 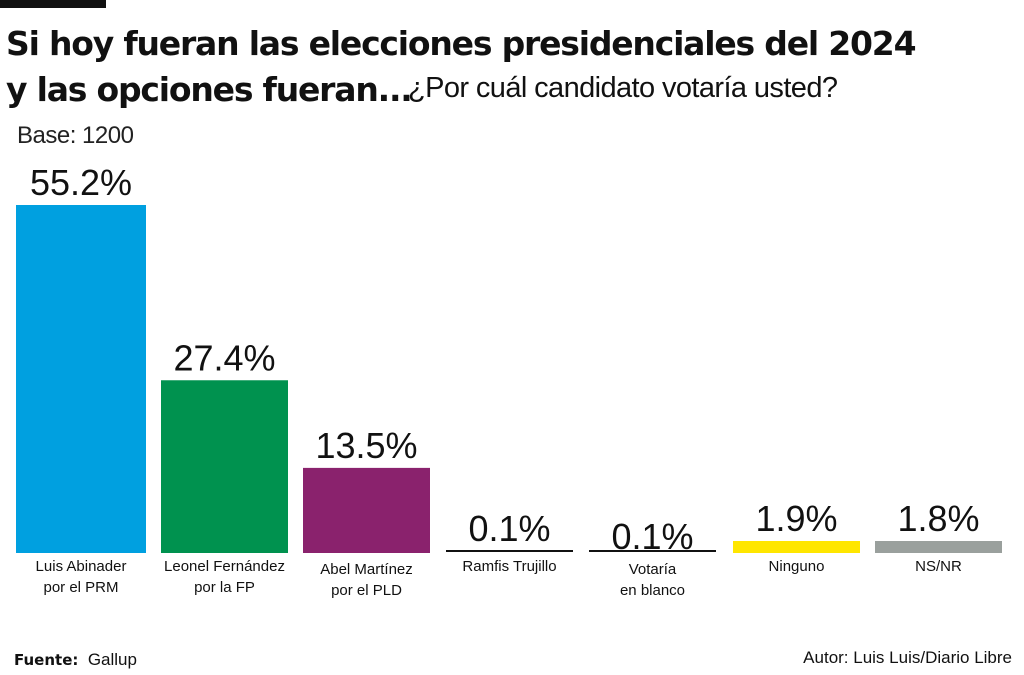 What do you see at coordinates (224, 566) in the screenshot?
I see `category-label-line: Leonel Fernández` at bounding box center [224, 566].